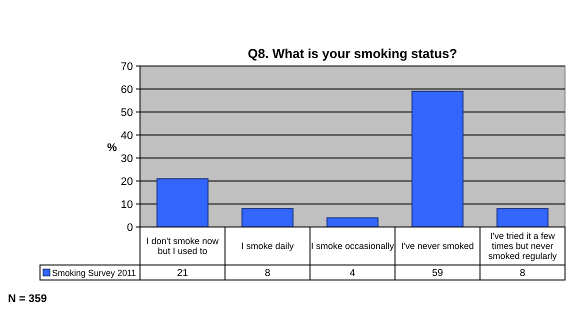  Describe the element at coordinates (267, 246) in the screenshot. I see `x-tick-label: I smoke daily` at that location.